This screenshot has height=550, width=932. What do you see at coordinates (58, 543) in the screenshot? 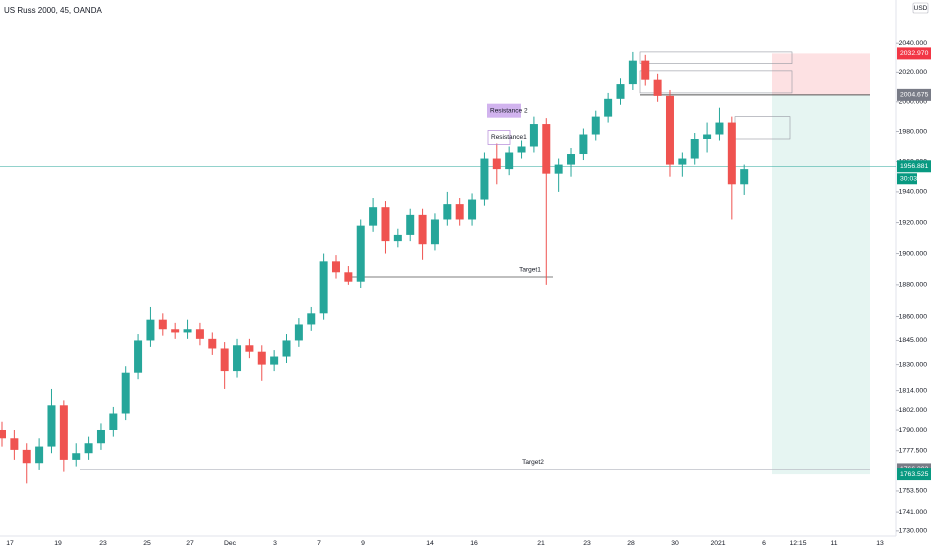
I see `x-tick-label: 19` at bounding box center [58, 543].